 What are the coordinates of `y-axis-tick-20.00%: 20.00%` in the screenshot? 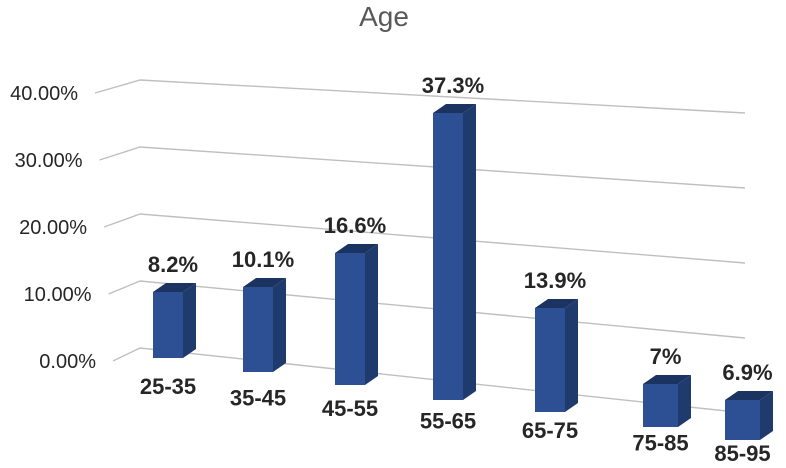 It's located at (53, 228).